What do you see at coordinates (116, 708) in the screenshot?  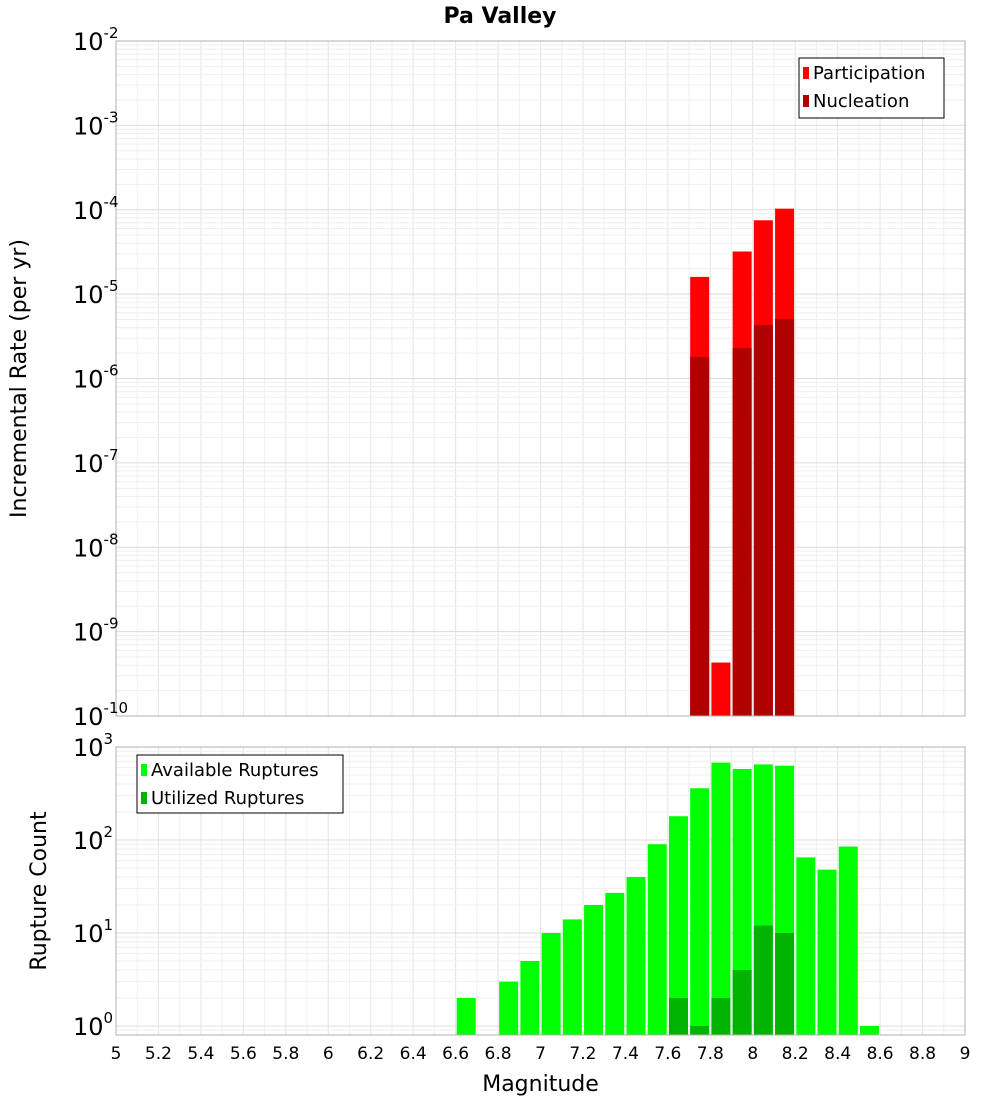 I see `y-tick-exponent: -10` at bounding box center [116, 708].